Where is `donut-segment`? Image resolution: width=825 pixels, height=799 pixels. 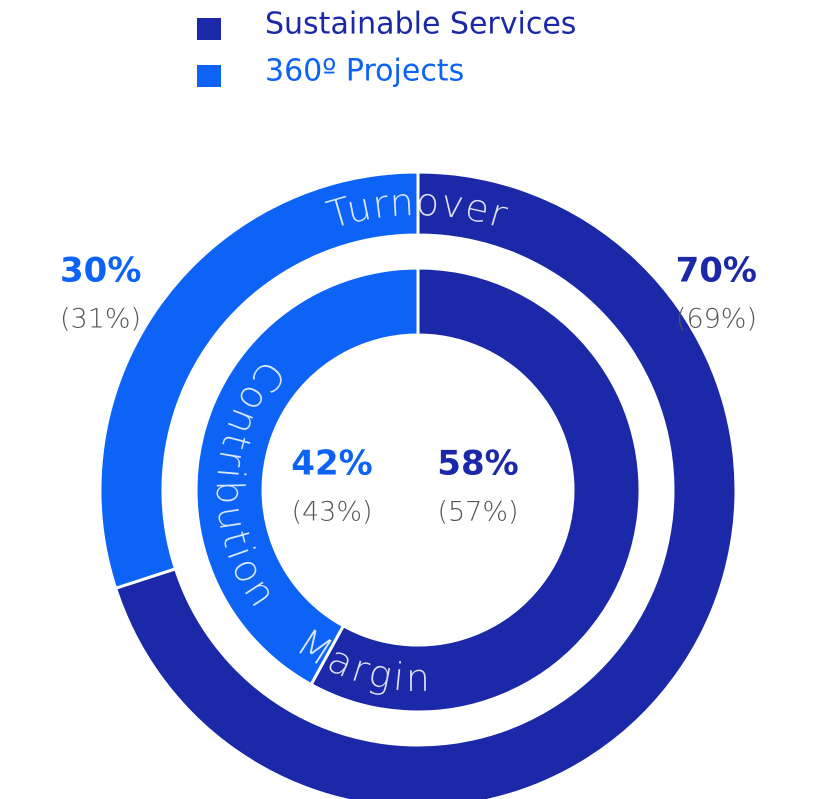 donut-segment is located at coordinates (307, 476).